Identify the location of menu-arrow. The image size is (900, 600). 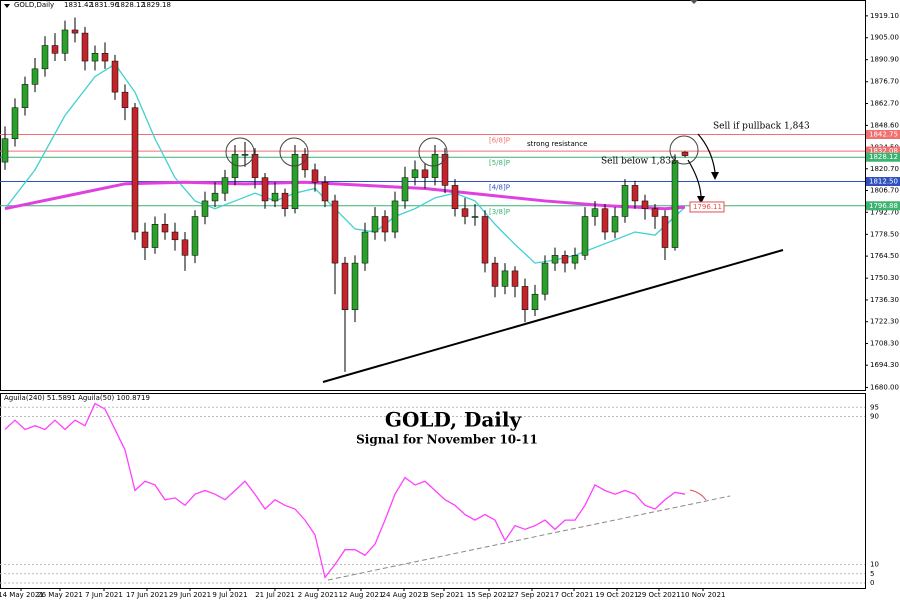
(7, 6).